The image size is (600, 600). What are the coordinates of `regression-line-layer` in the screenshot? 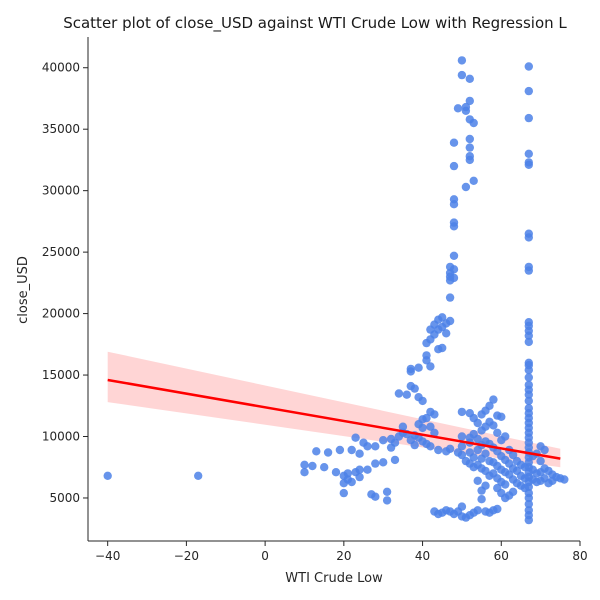 It's located at (334, 419).